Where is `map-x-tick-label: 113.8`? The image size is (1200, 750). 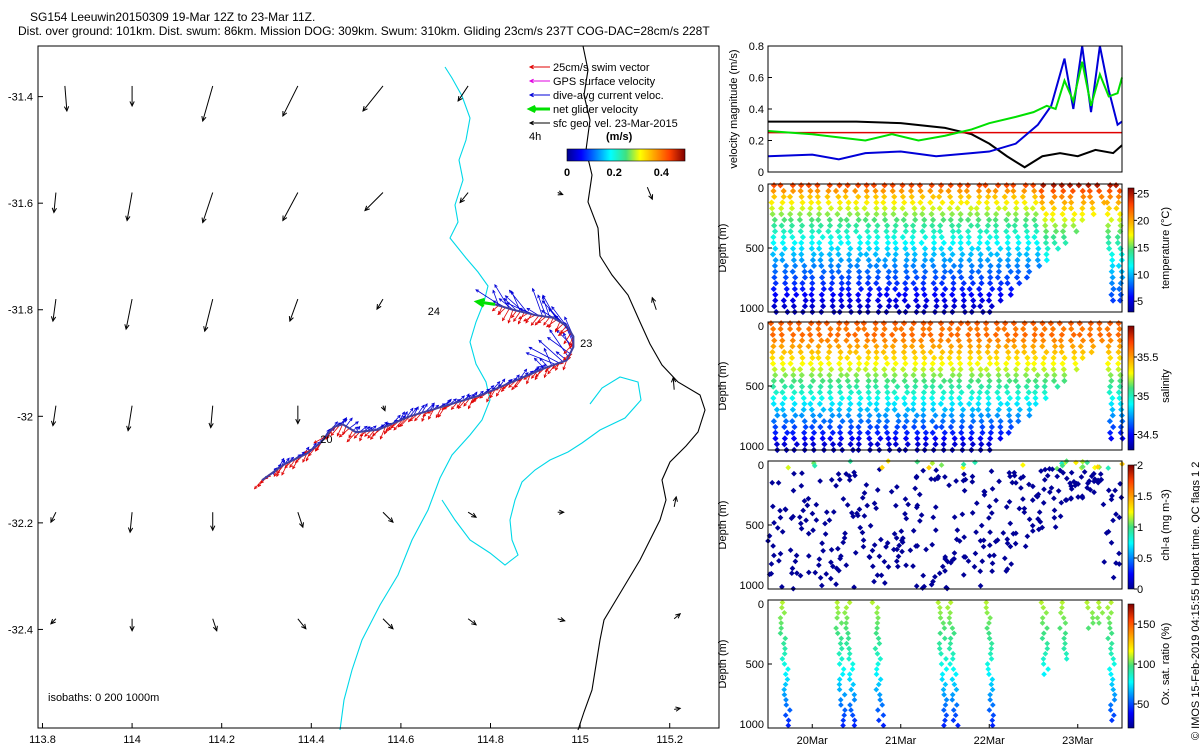
map-x-tick-label: 113.8 is located at coordinates (42, 740).